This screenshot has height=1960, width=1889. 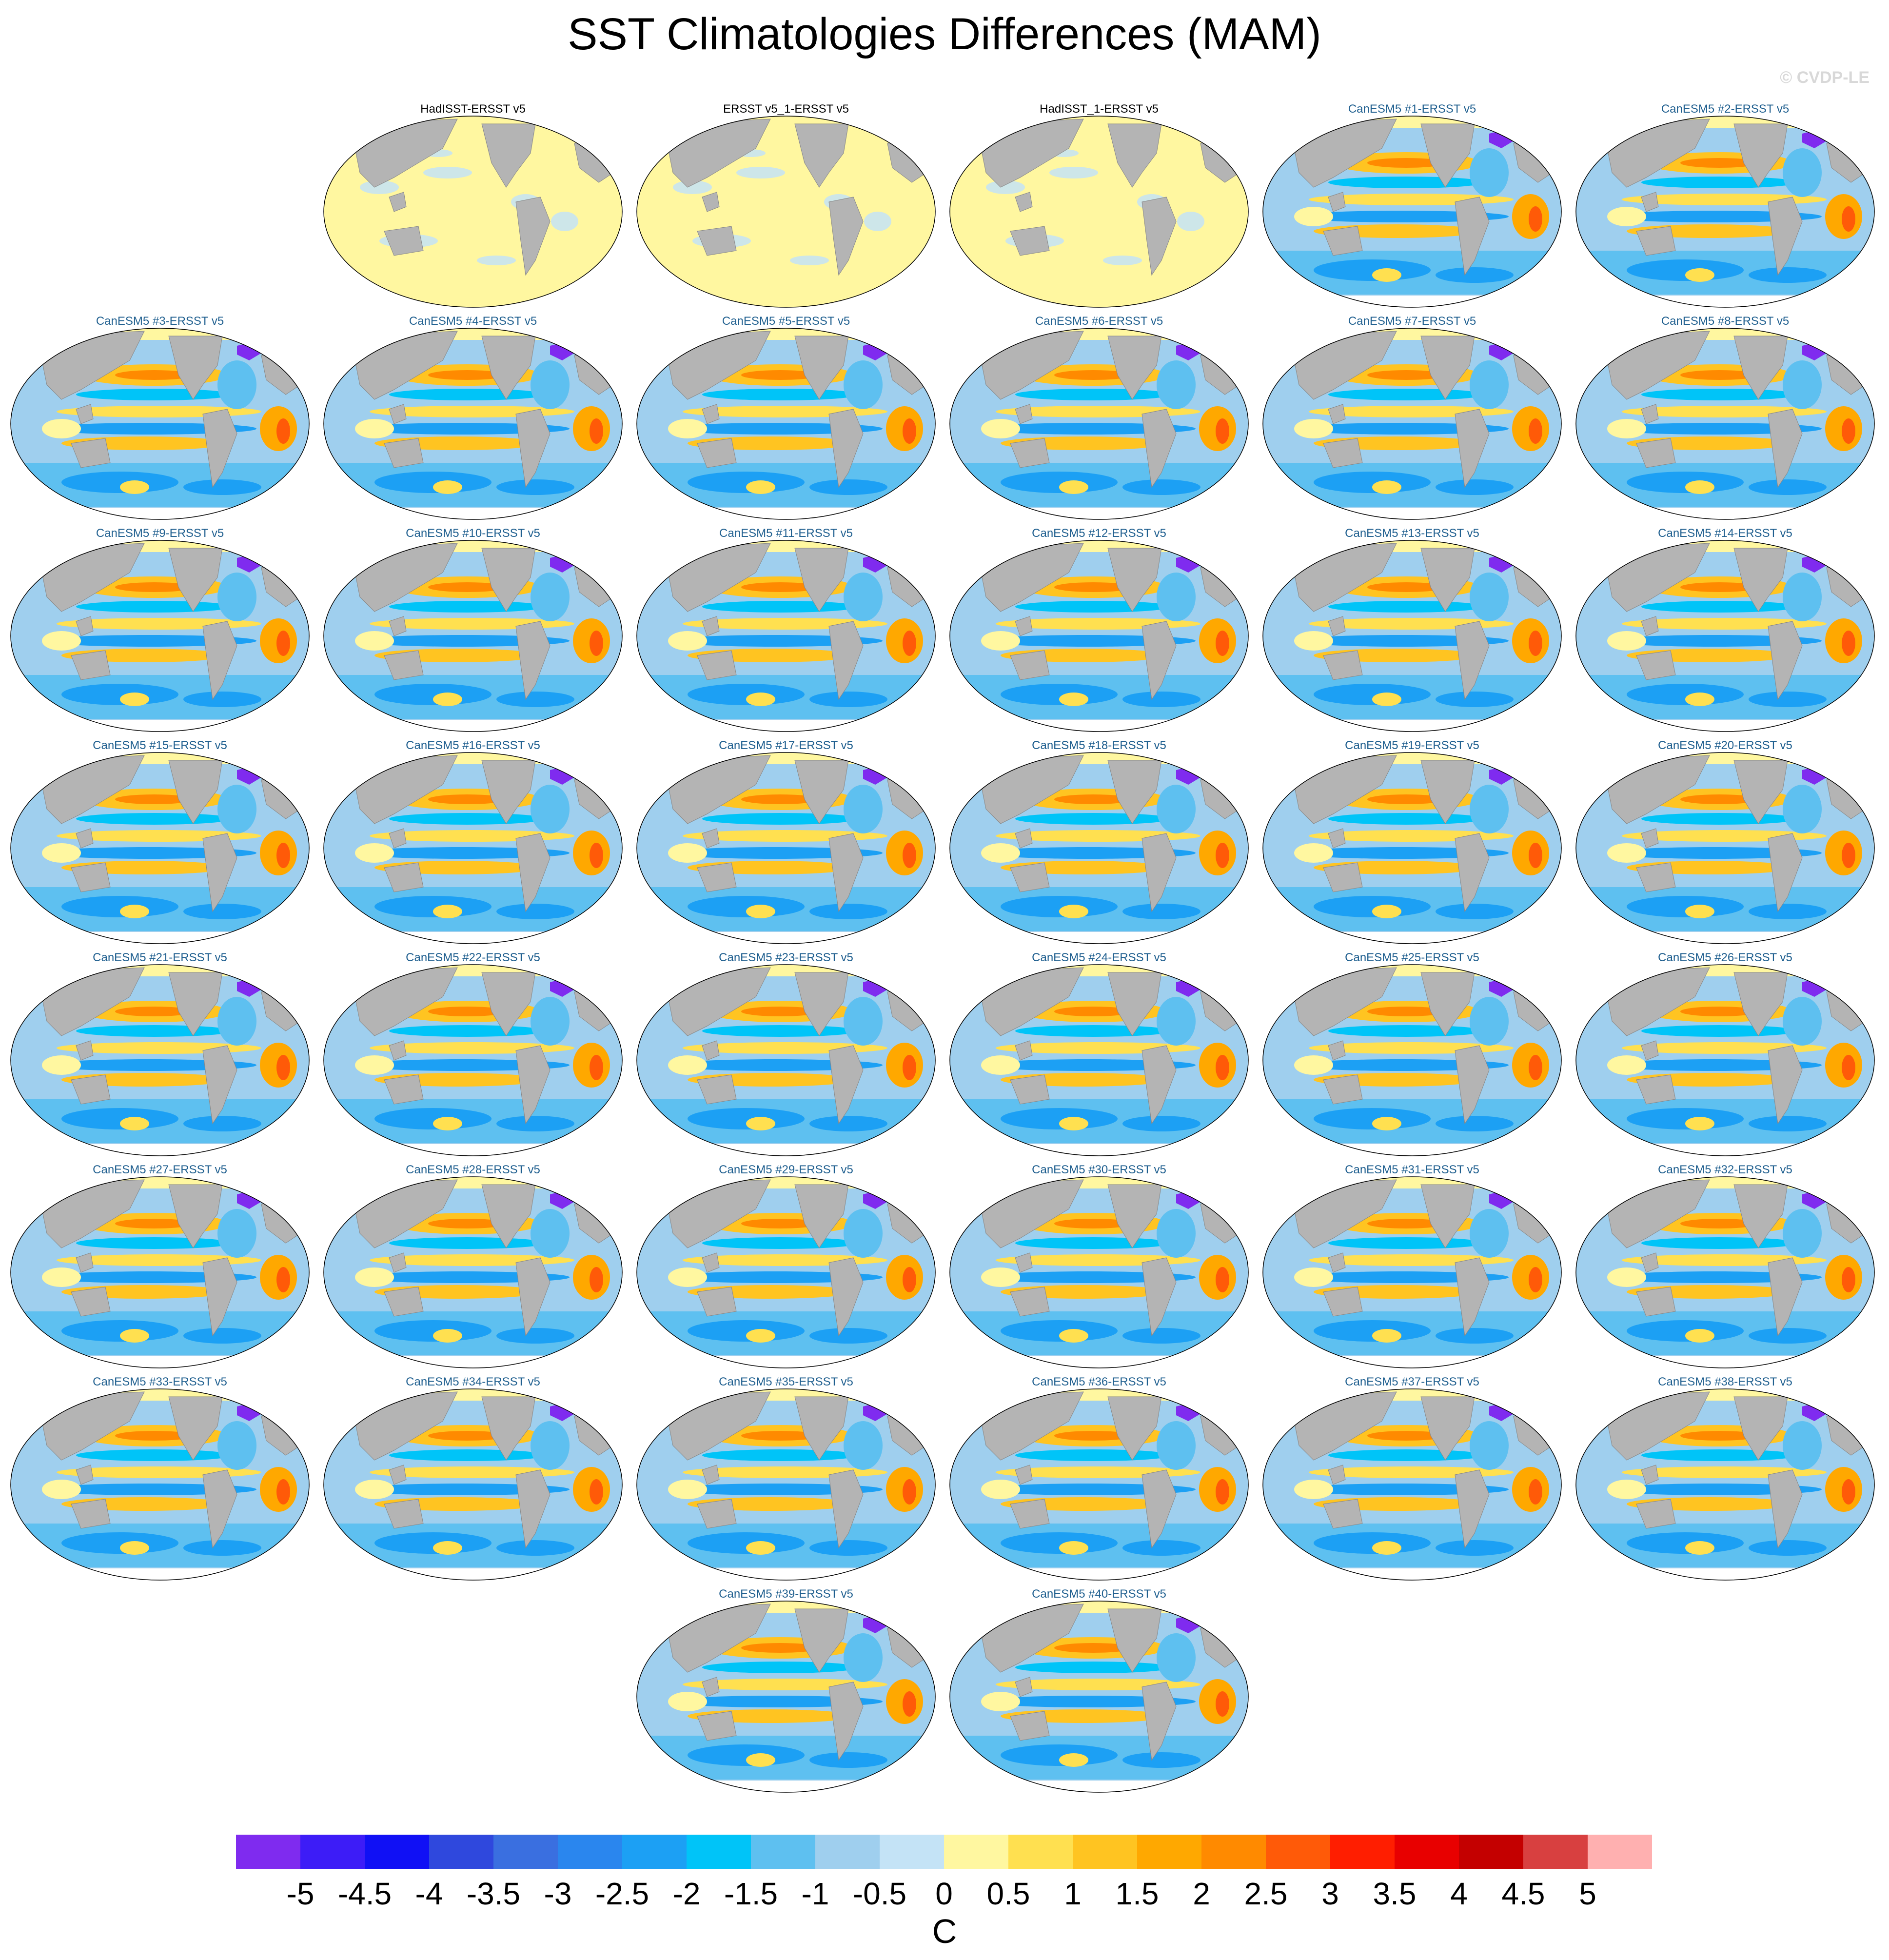 What do you see at coordinates (786, 420) in the screenshot?
I see `map-panel: CanESM5 #5-ERSST v5` at bounding box center [786, 420].